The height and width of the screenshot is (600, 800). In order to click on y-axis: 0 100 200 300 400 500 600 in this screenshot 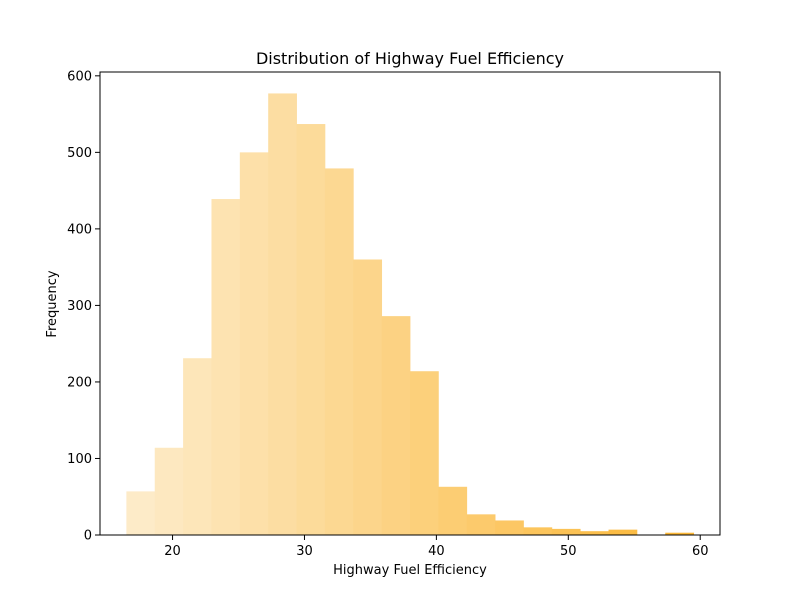, I will do `click(83, 306)`.